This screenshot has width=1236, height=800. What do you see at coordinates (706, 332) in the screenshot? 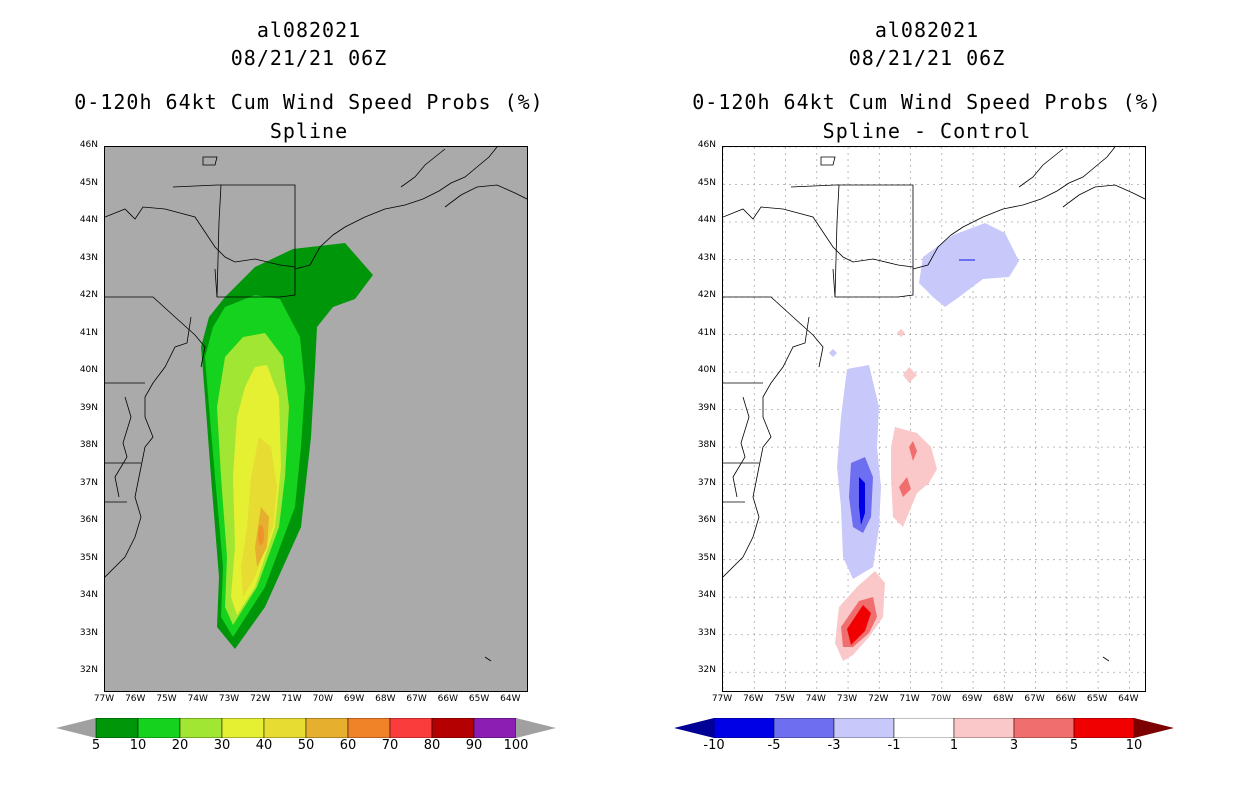
I see `lat-label: 41N` at bounding box center [706, 332].